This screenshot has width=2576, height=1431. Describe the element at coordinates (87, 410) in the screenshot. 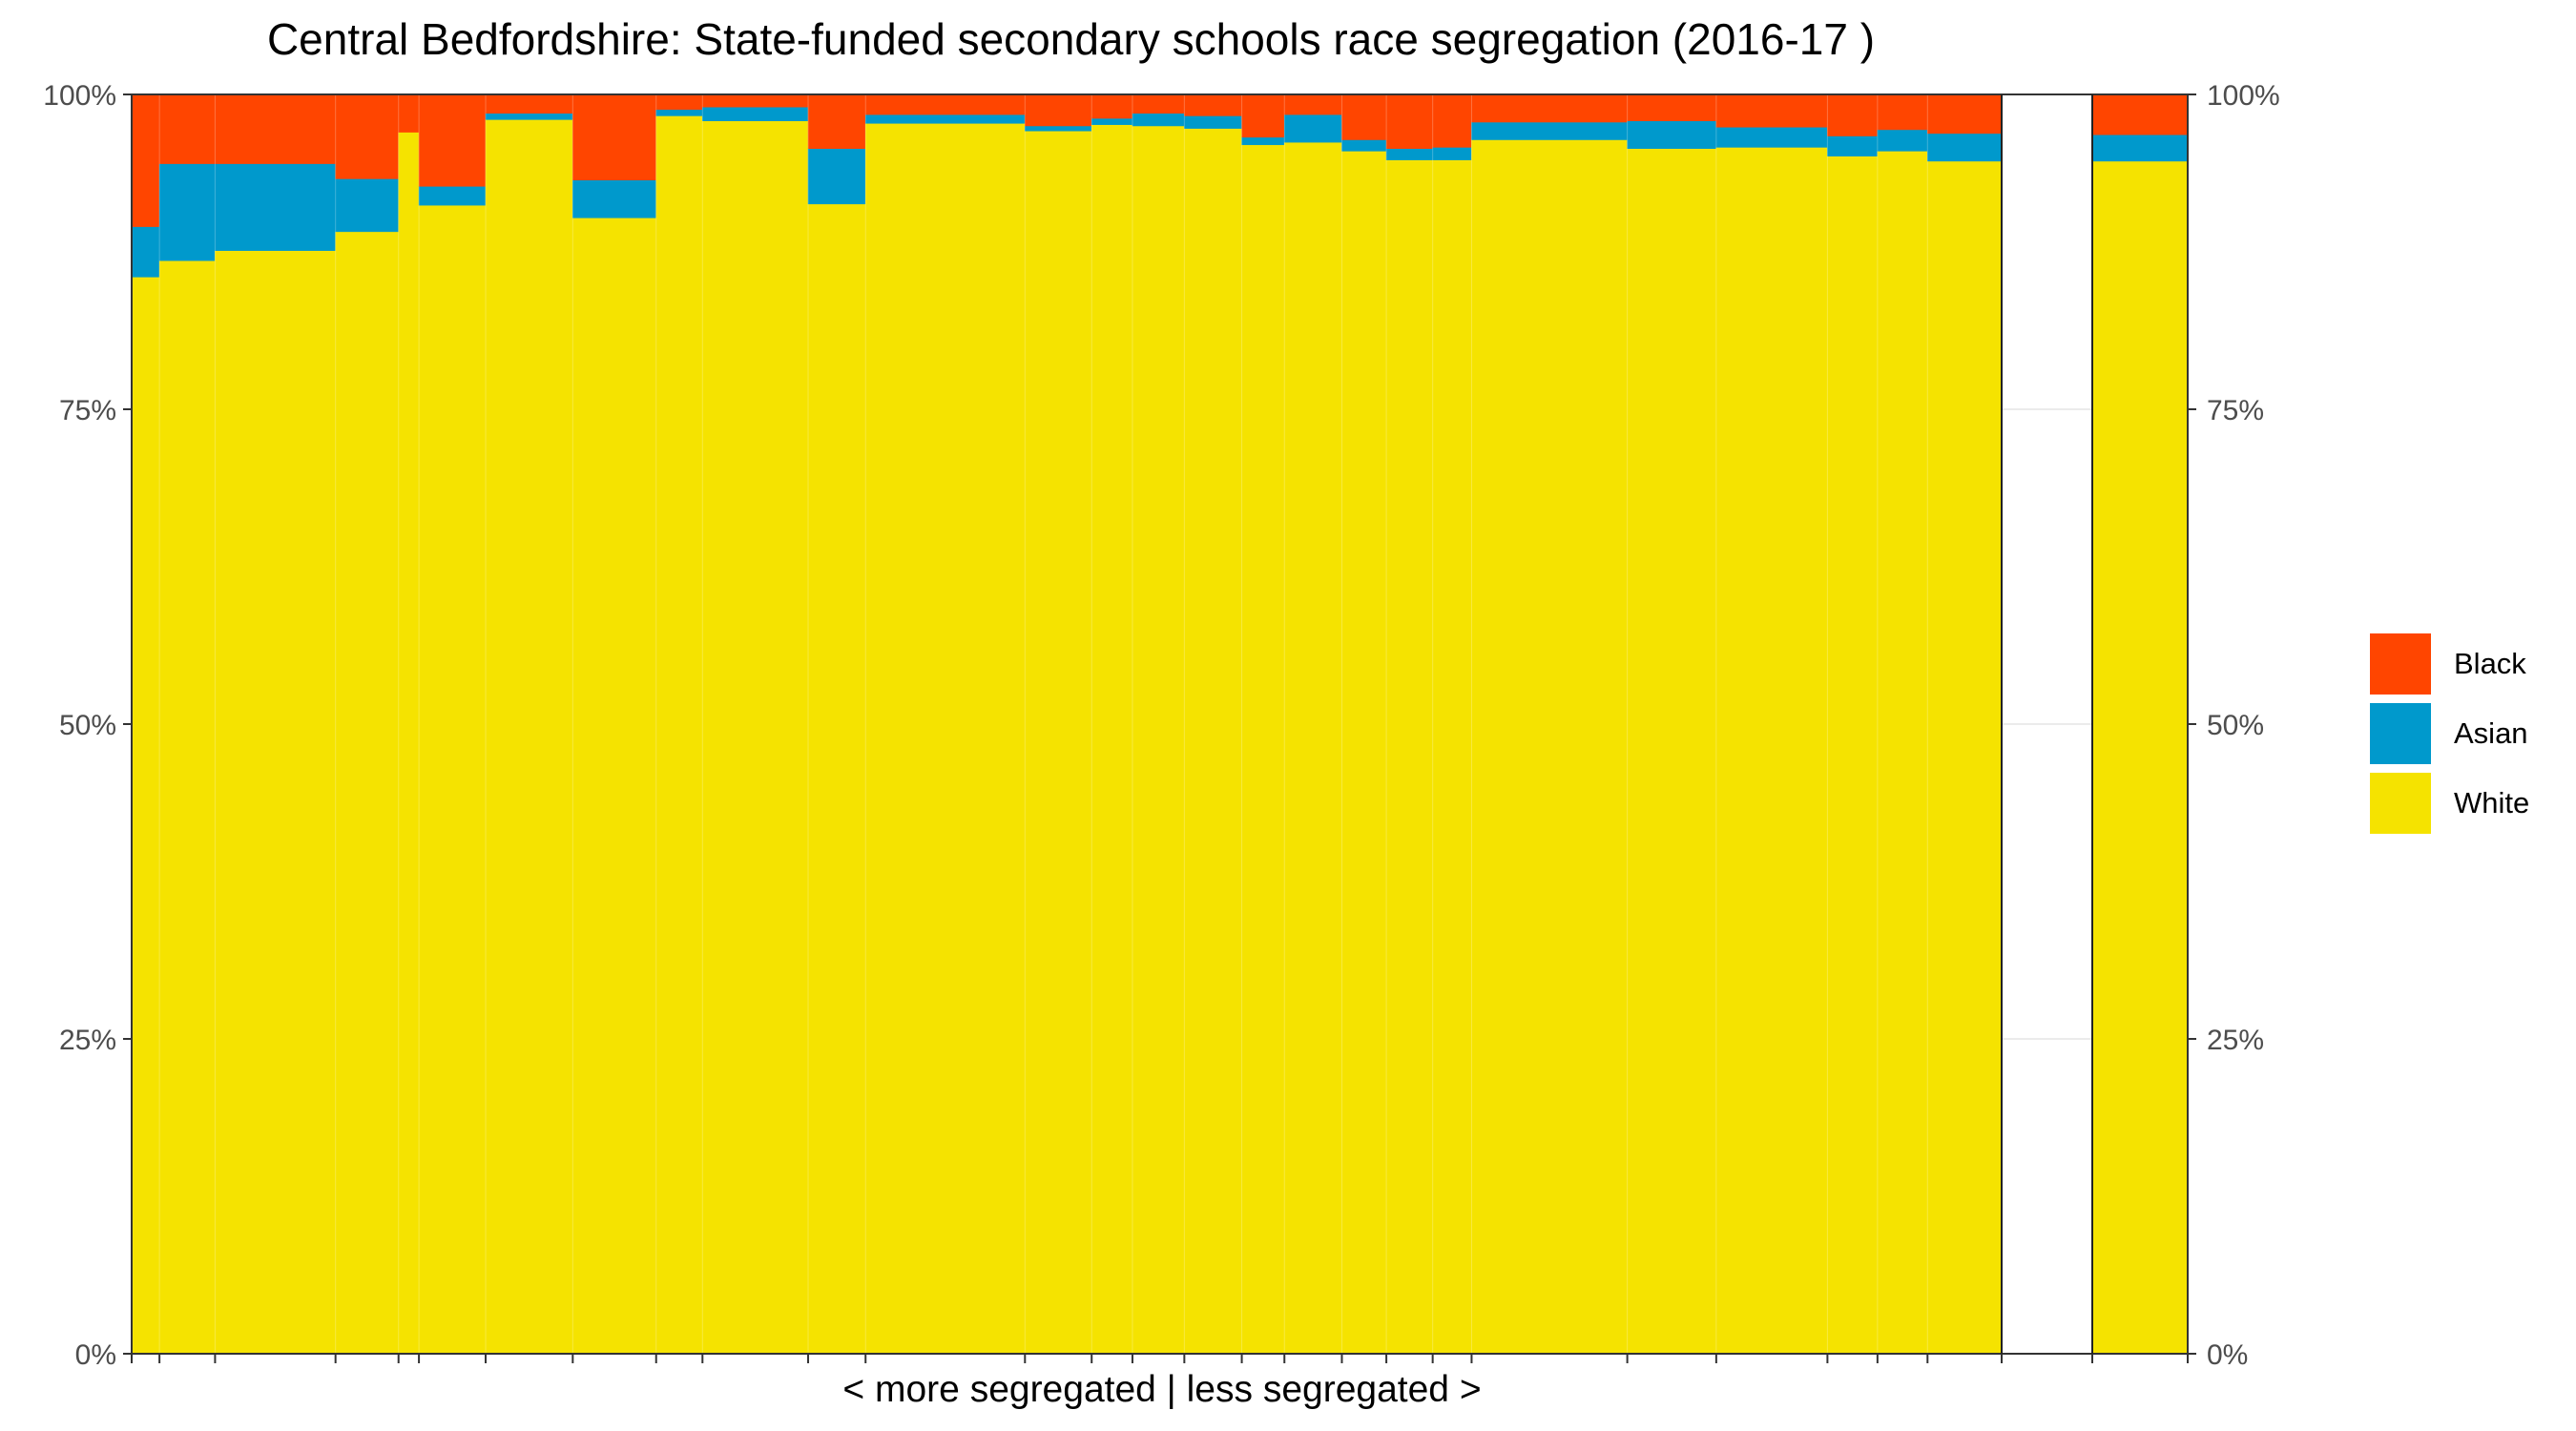

I see `y-tick-label-left: 75%` at that location.